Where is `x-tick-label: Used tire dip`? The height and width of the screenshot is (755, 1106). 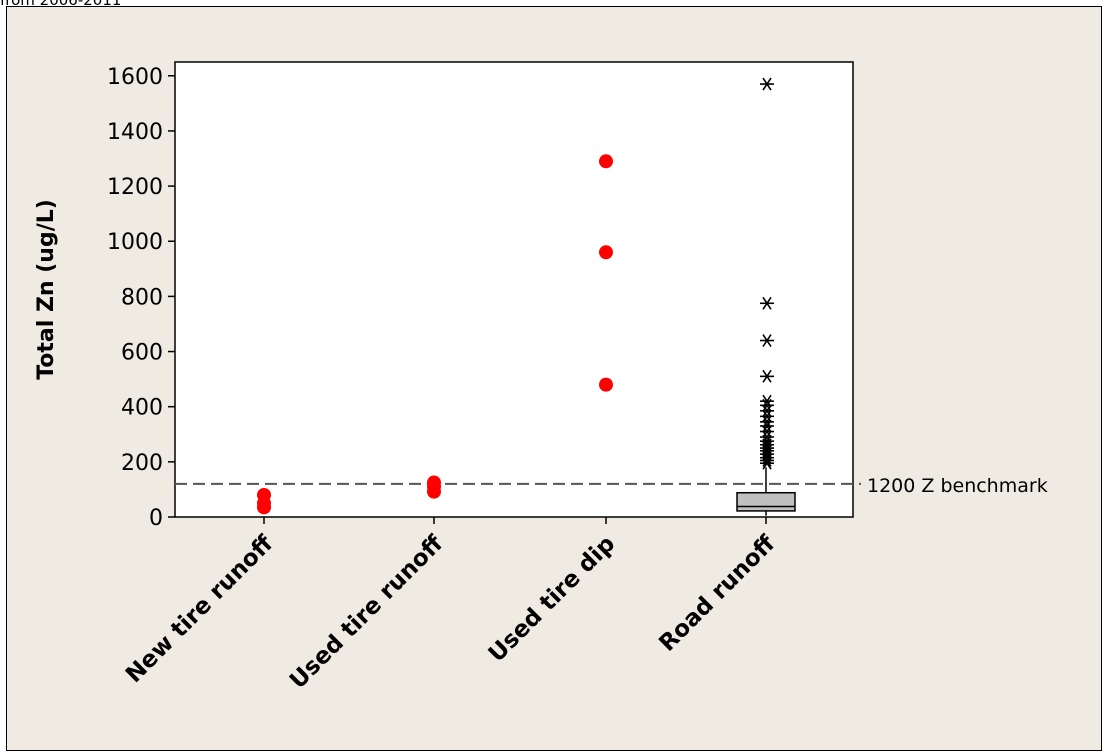 x-tick-label: Used tire dip is located at coordinates (552, 599).